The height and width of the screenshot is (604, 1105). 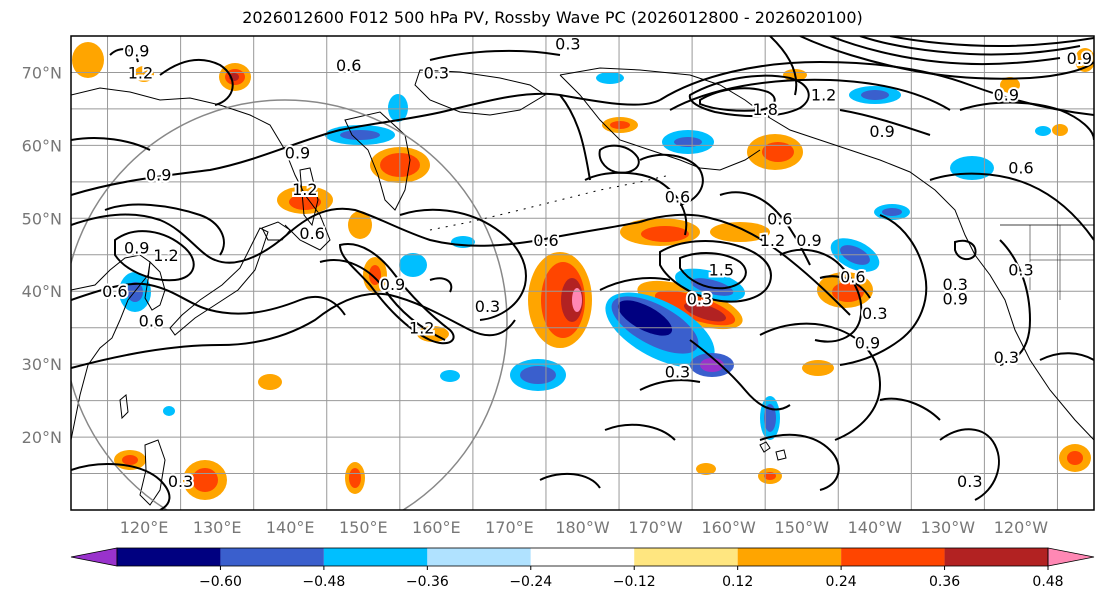 What do you see at coordinates (323, 582) in the screenshot?
I see `colorbar-label: −0.48` at bounding box center [323, 582].